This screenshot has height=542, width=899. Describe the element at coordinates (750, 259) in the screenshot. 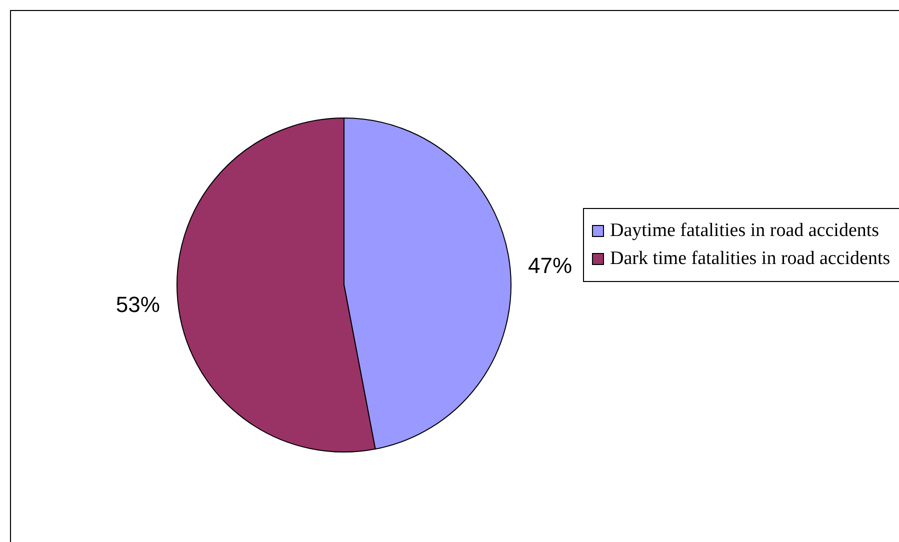

I see `legend-label: Dark time fatalities in road accidents` at that location.